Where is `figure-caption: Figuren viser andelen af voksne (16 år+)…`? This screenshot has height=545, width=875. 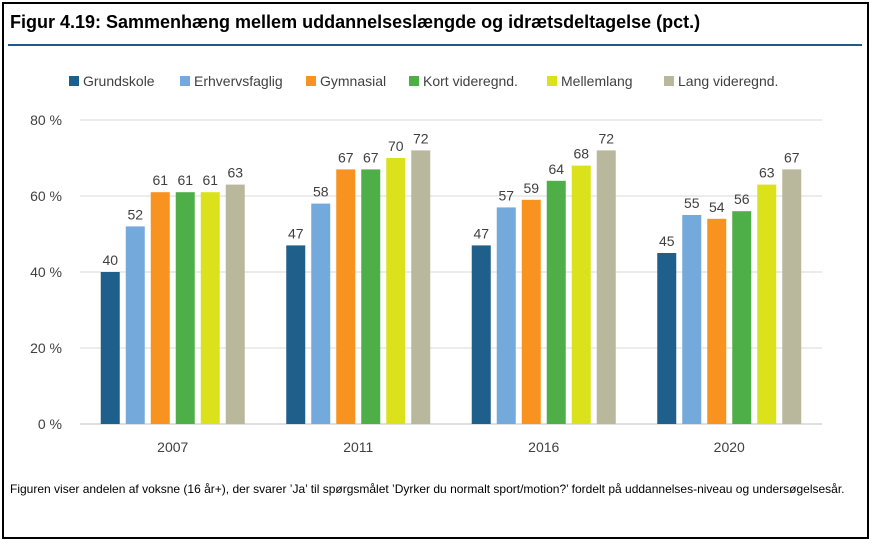
figure-caption: Figuren viser andelen af voksne (16 år+)… is located at coordinates (427, 489).